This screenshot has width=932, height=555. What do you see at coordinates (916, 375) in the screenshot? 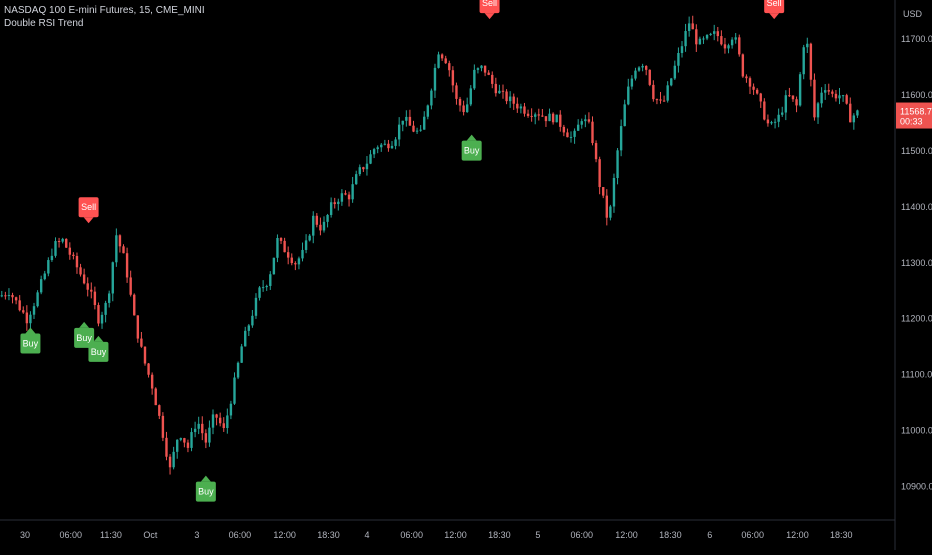
I see `price-tick-label: 11100.00` at bounding box center [916, 375].